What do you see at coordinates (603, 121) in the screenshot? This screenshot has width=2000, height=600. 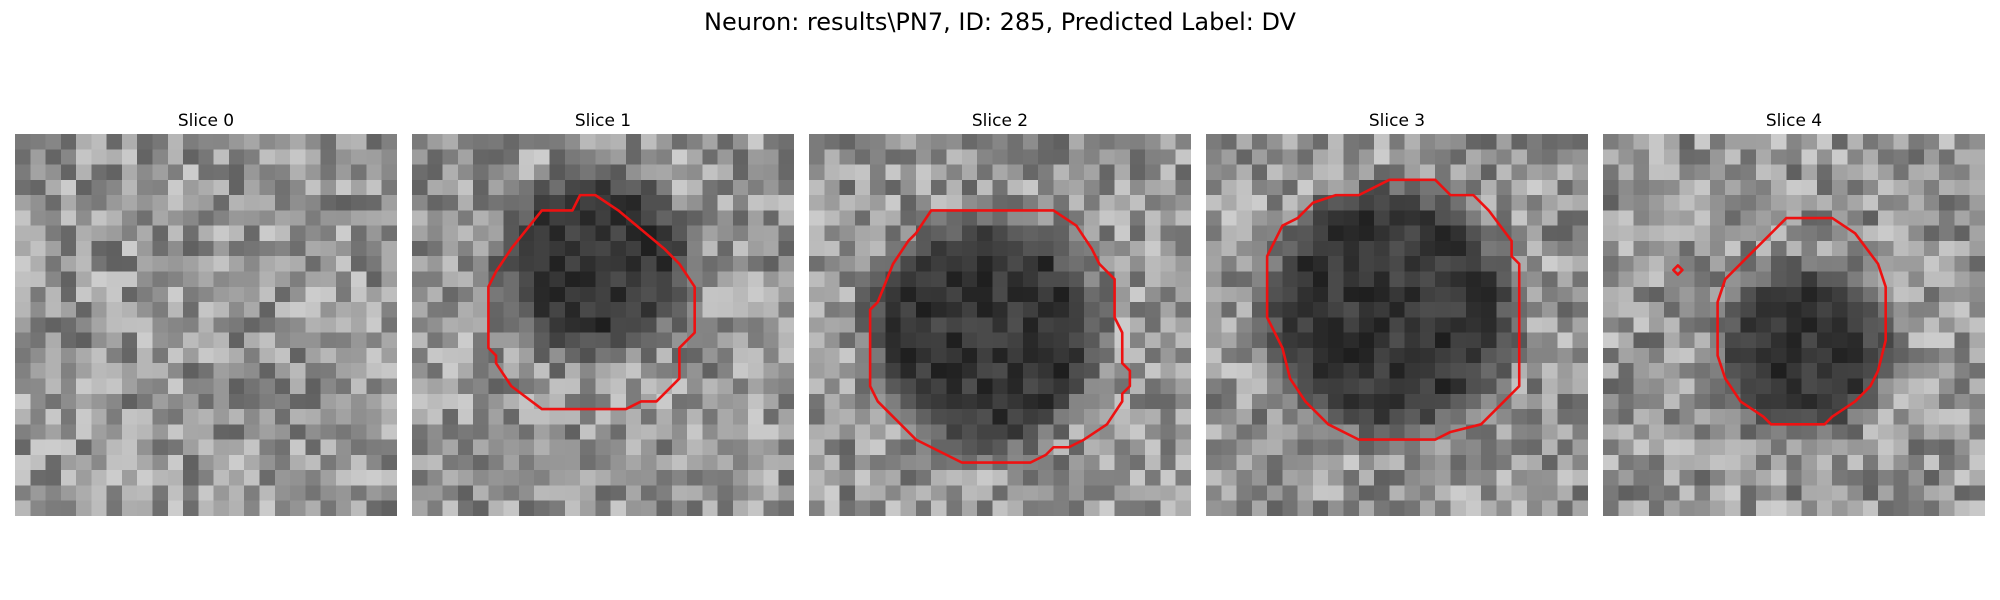 I see `slice-title: Slice 1` at bounding box center [603, 121].